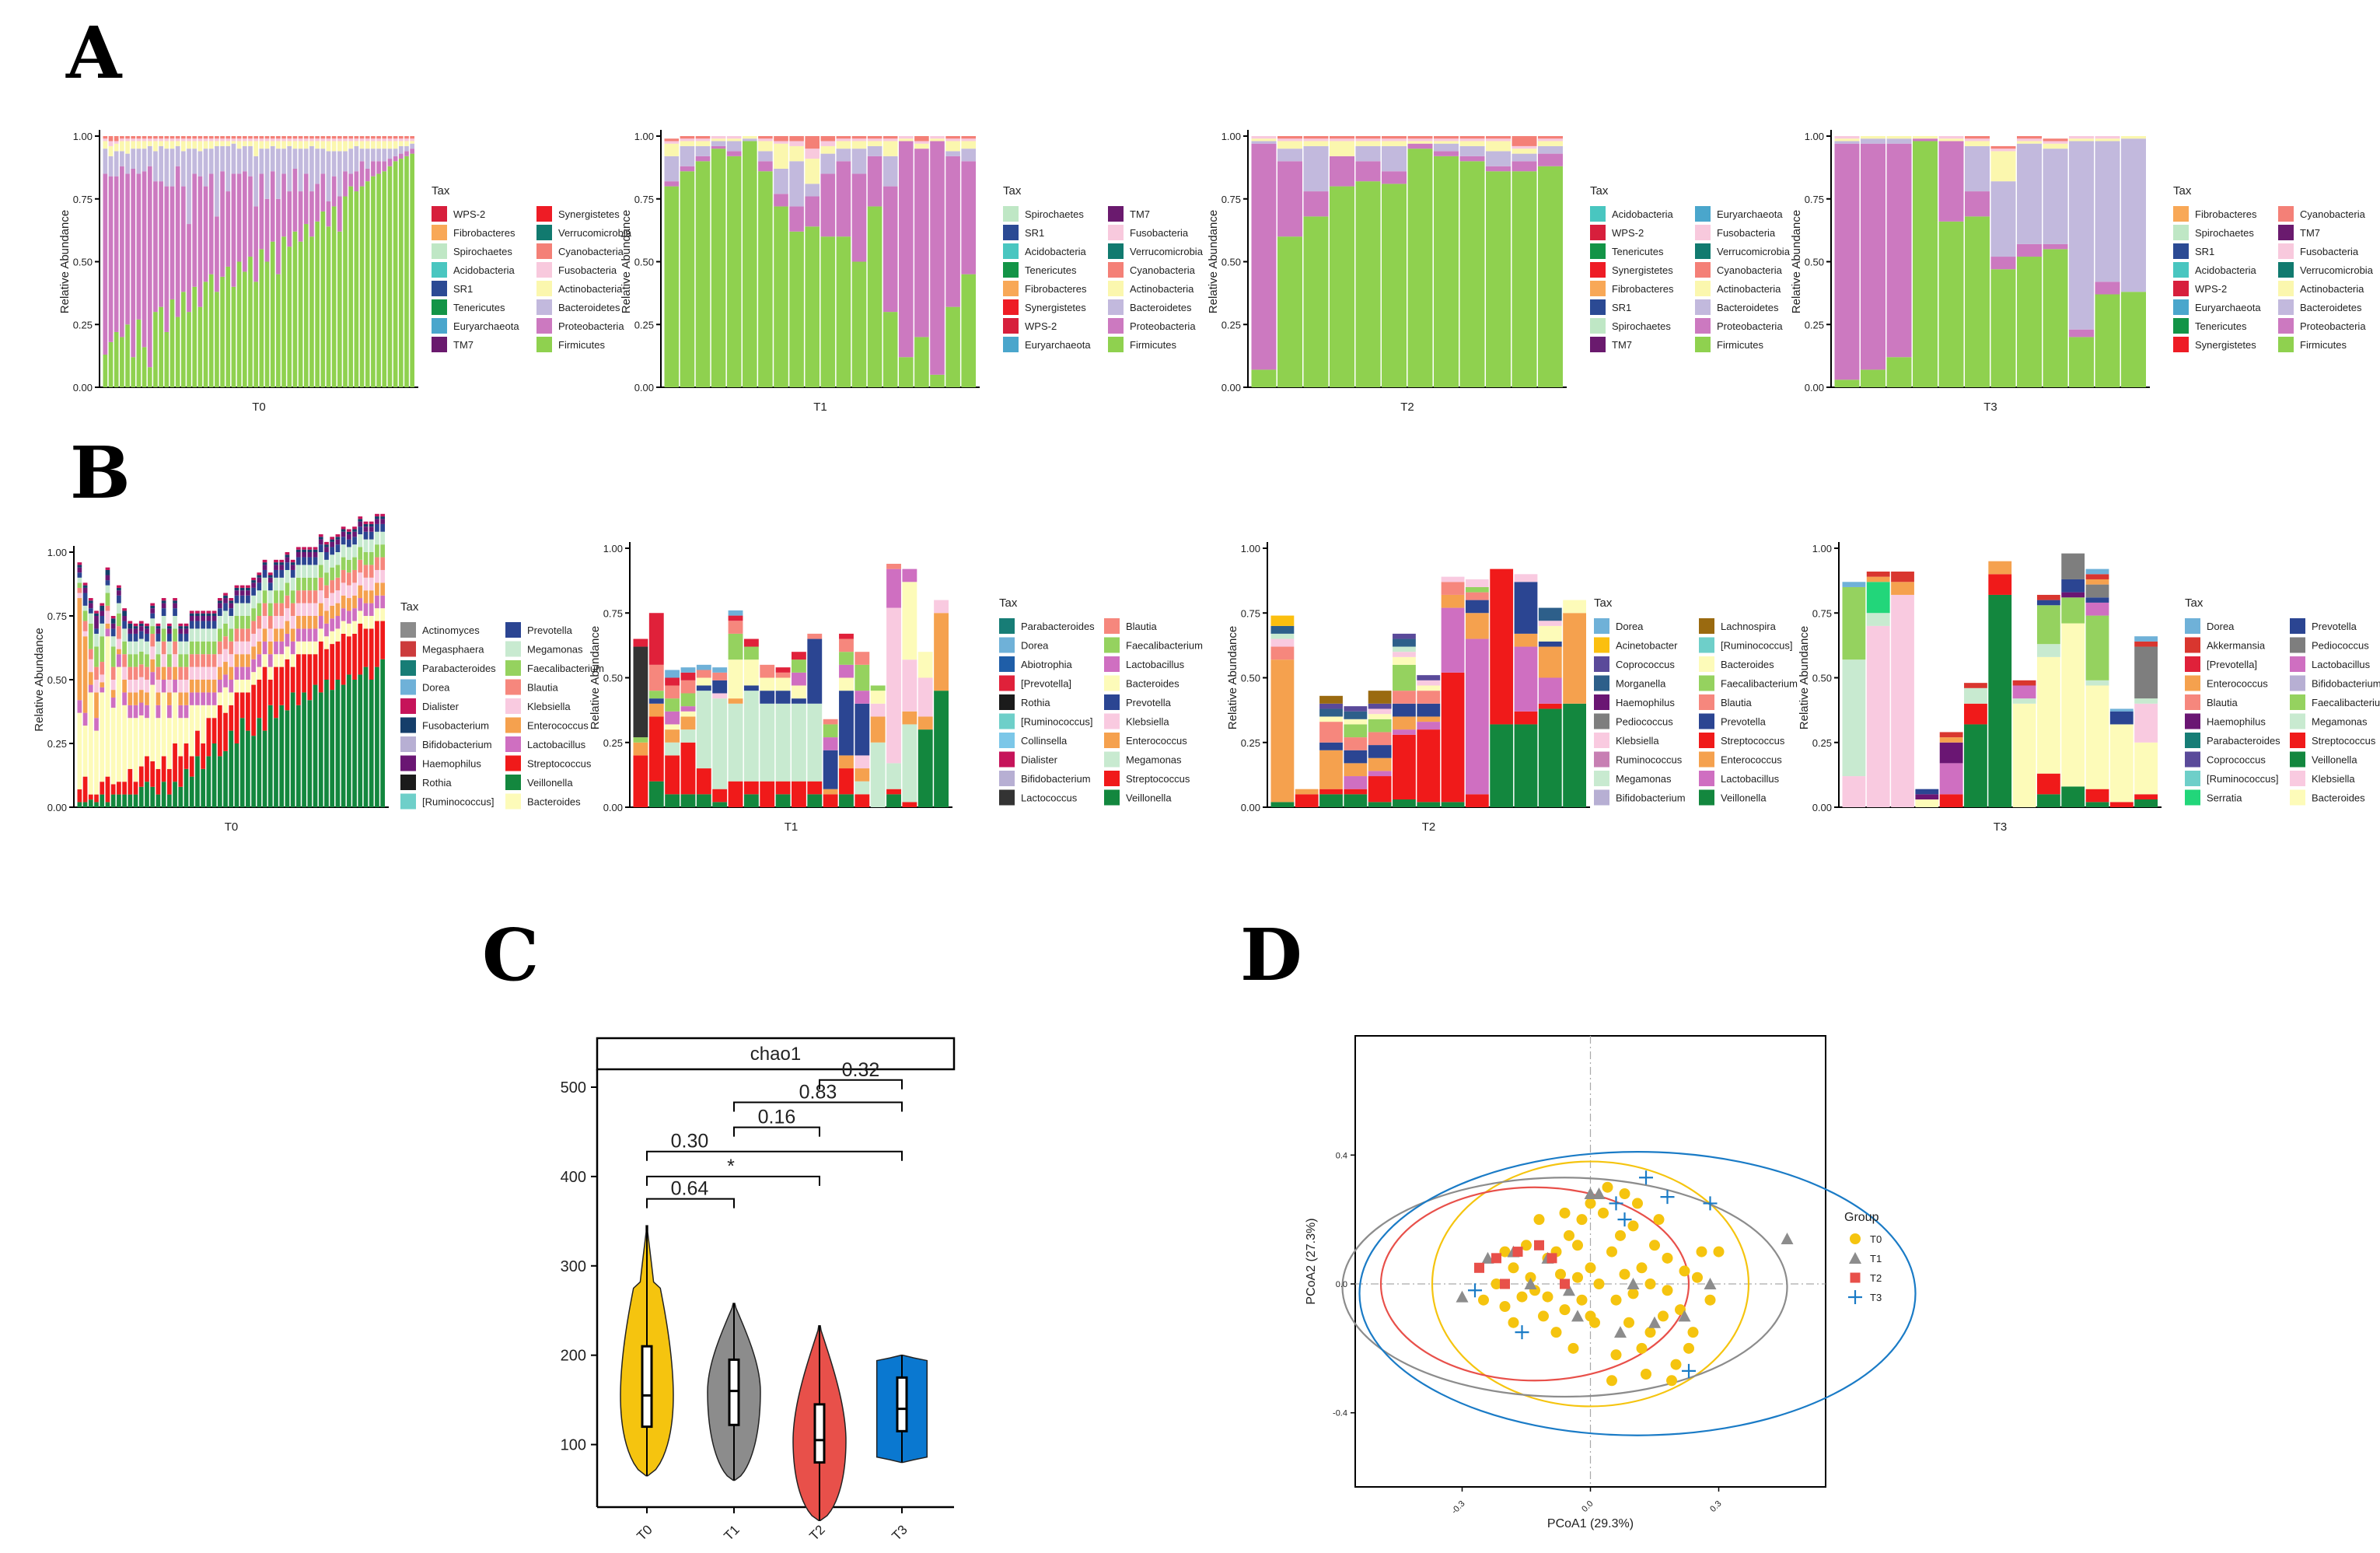 This screenshot has width=2380, height=1553. What do you see at coordinates (484, 233) in the screenshot?
I see `legend-label: Fibrobacteres` at bounding box center [484, 233].